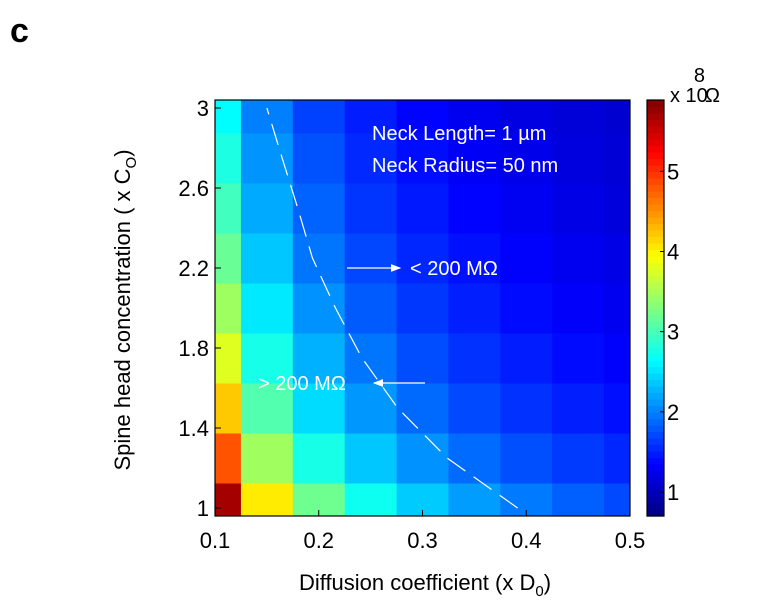  What do you see at coordinates (122, 152) in the screenshot?
I see `y-label-end: )` at bounding box center [122, 152].